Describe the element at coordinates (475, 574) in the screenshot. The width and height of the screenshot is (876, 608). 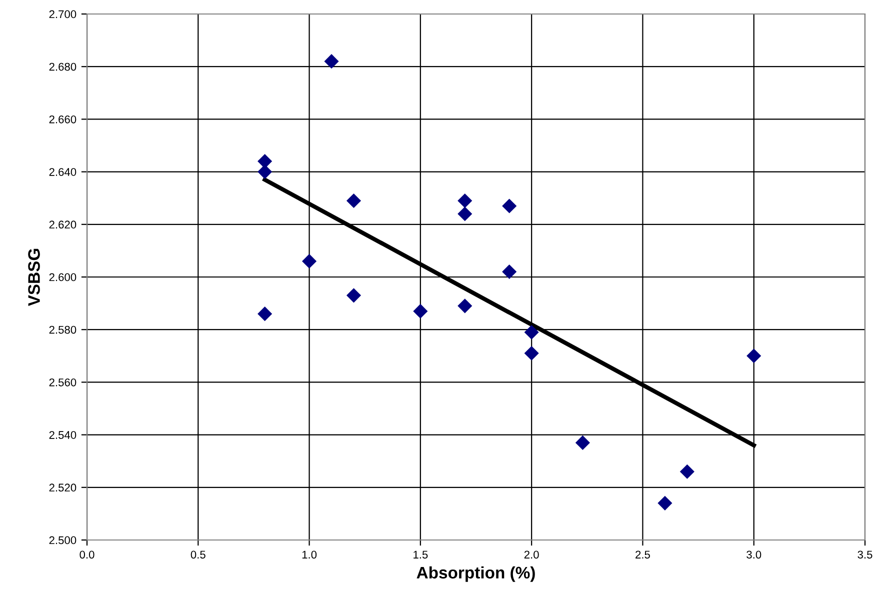
I see `x-axis-title: Absorption (%)` at that location.